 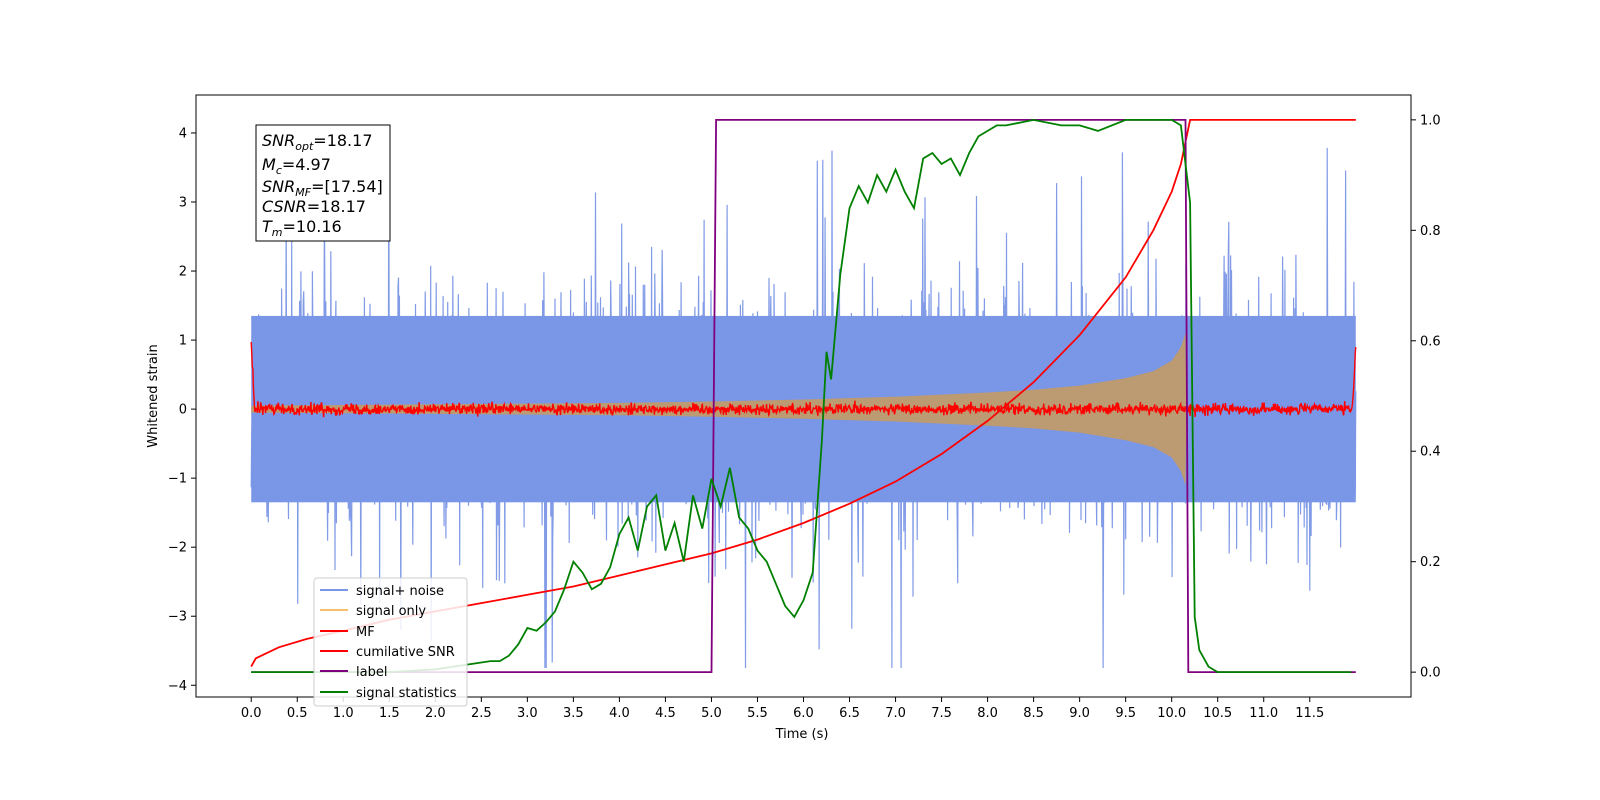 I want to click on y-axis-left: 4 3 2 1 0 −1 −2 −3 −4, so click(x=182, y=410).